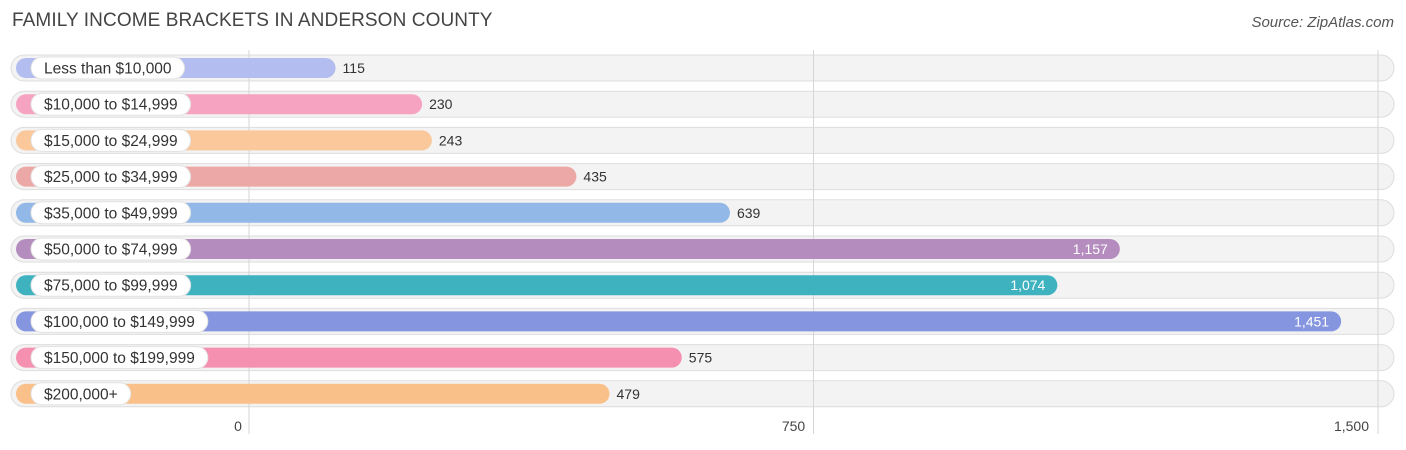  I want to click on value-label: 479, so click(629, 394).